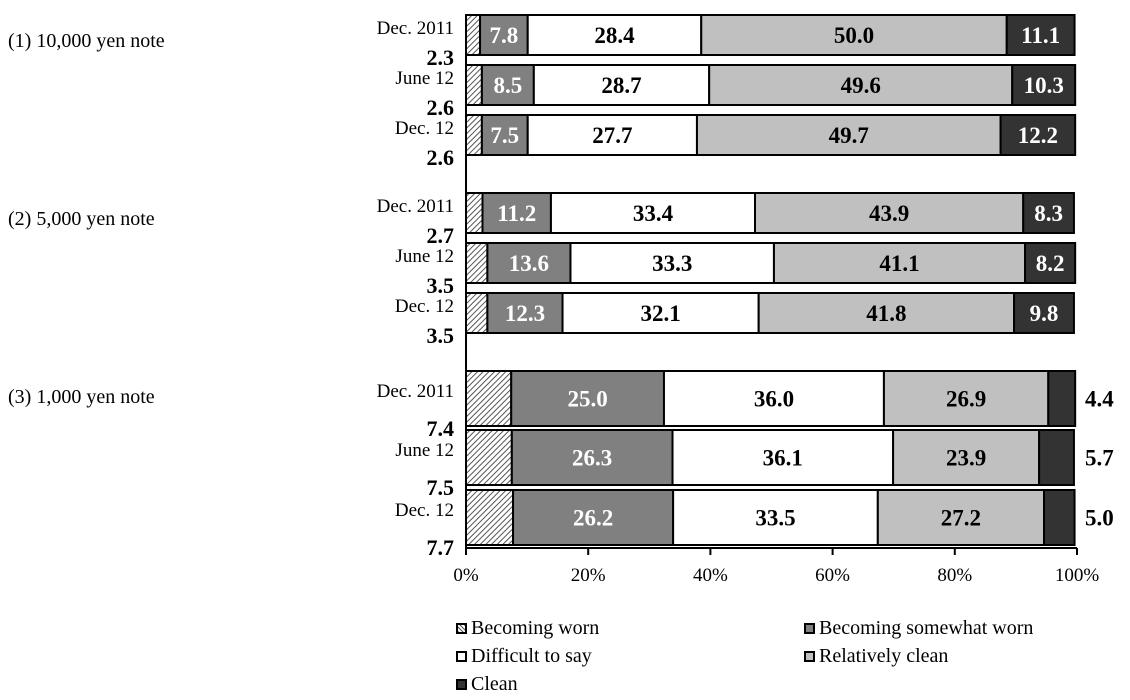 The height and width of the screenshot is (700, 1130). What do you see at coordinates (81, 397) in the screenshot?
I see `group-label-1000: (3) 1,000 yen note` at bounding box center [81, 397].